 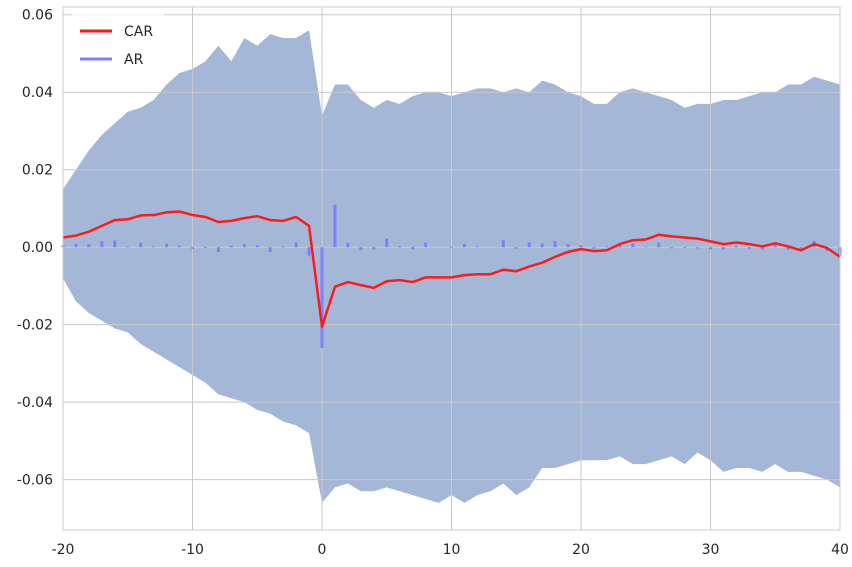 What do you see at coordinates (37, 248) in the screenshot?
I see `y-tick-label: 0.00` at bounding box center [37, 248].